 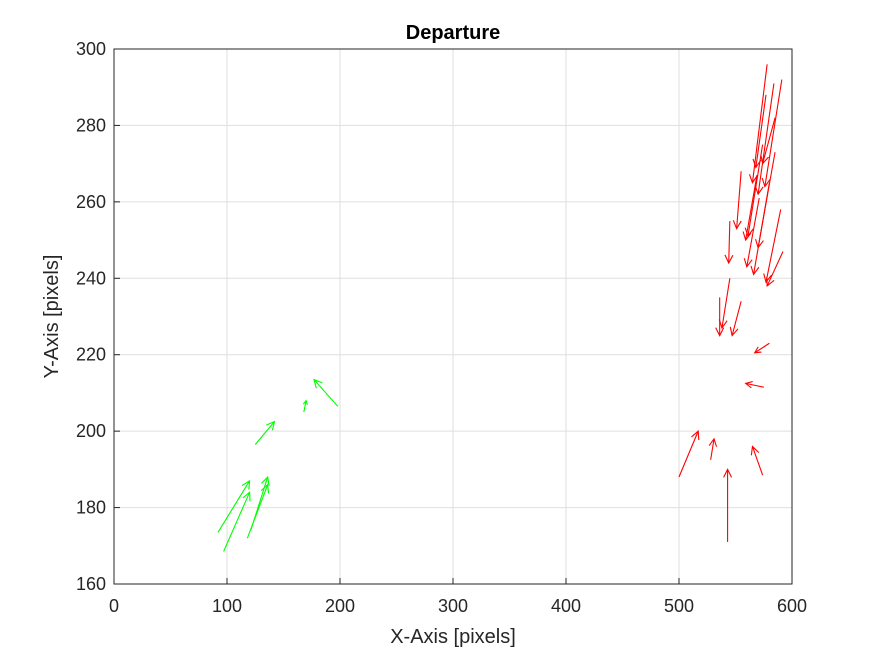 I want to click on chart-title: Departure, so click(x=453, y=33).